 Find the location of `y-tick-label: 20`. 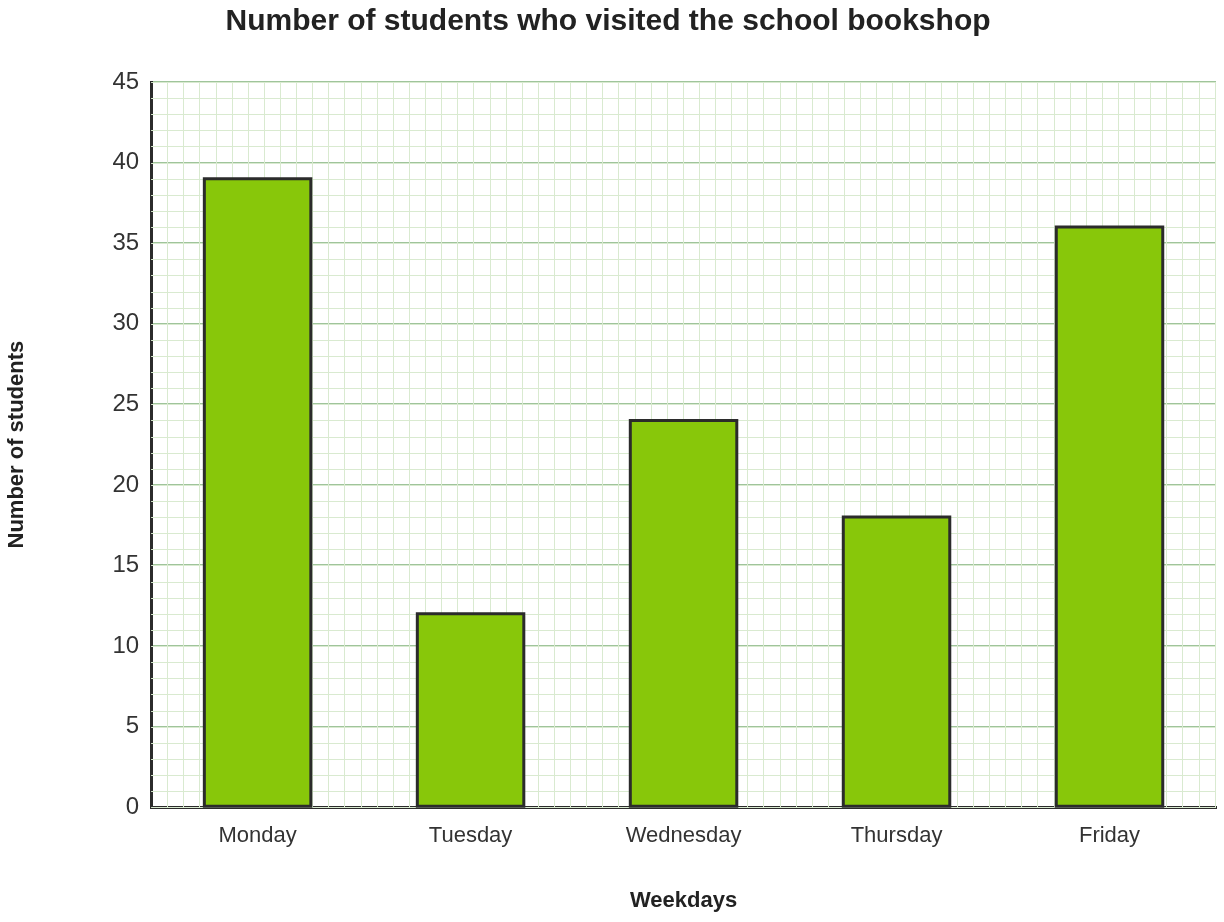

y-tick-label: 20 is located at coordinates (126, 483).